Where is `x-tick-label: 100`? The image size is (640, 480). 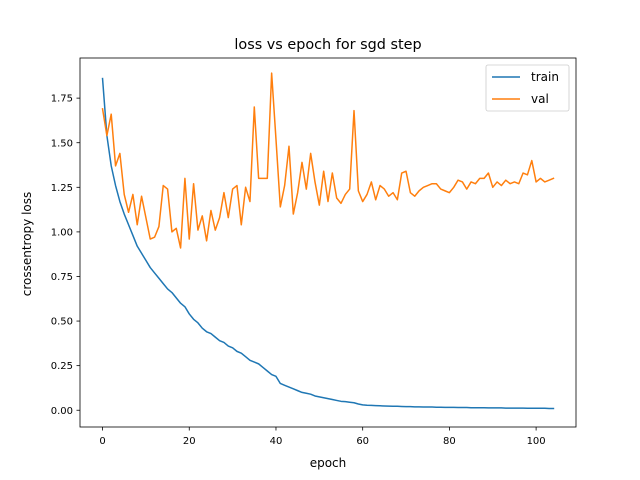
x-tick-label: 100 is located at coordinates (536, 441).